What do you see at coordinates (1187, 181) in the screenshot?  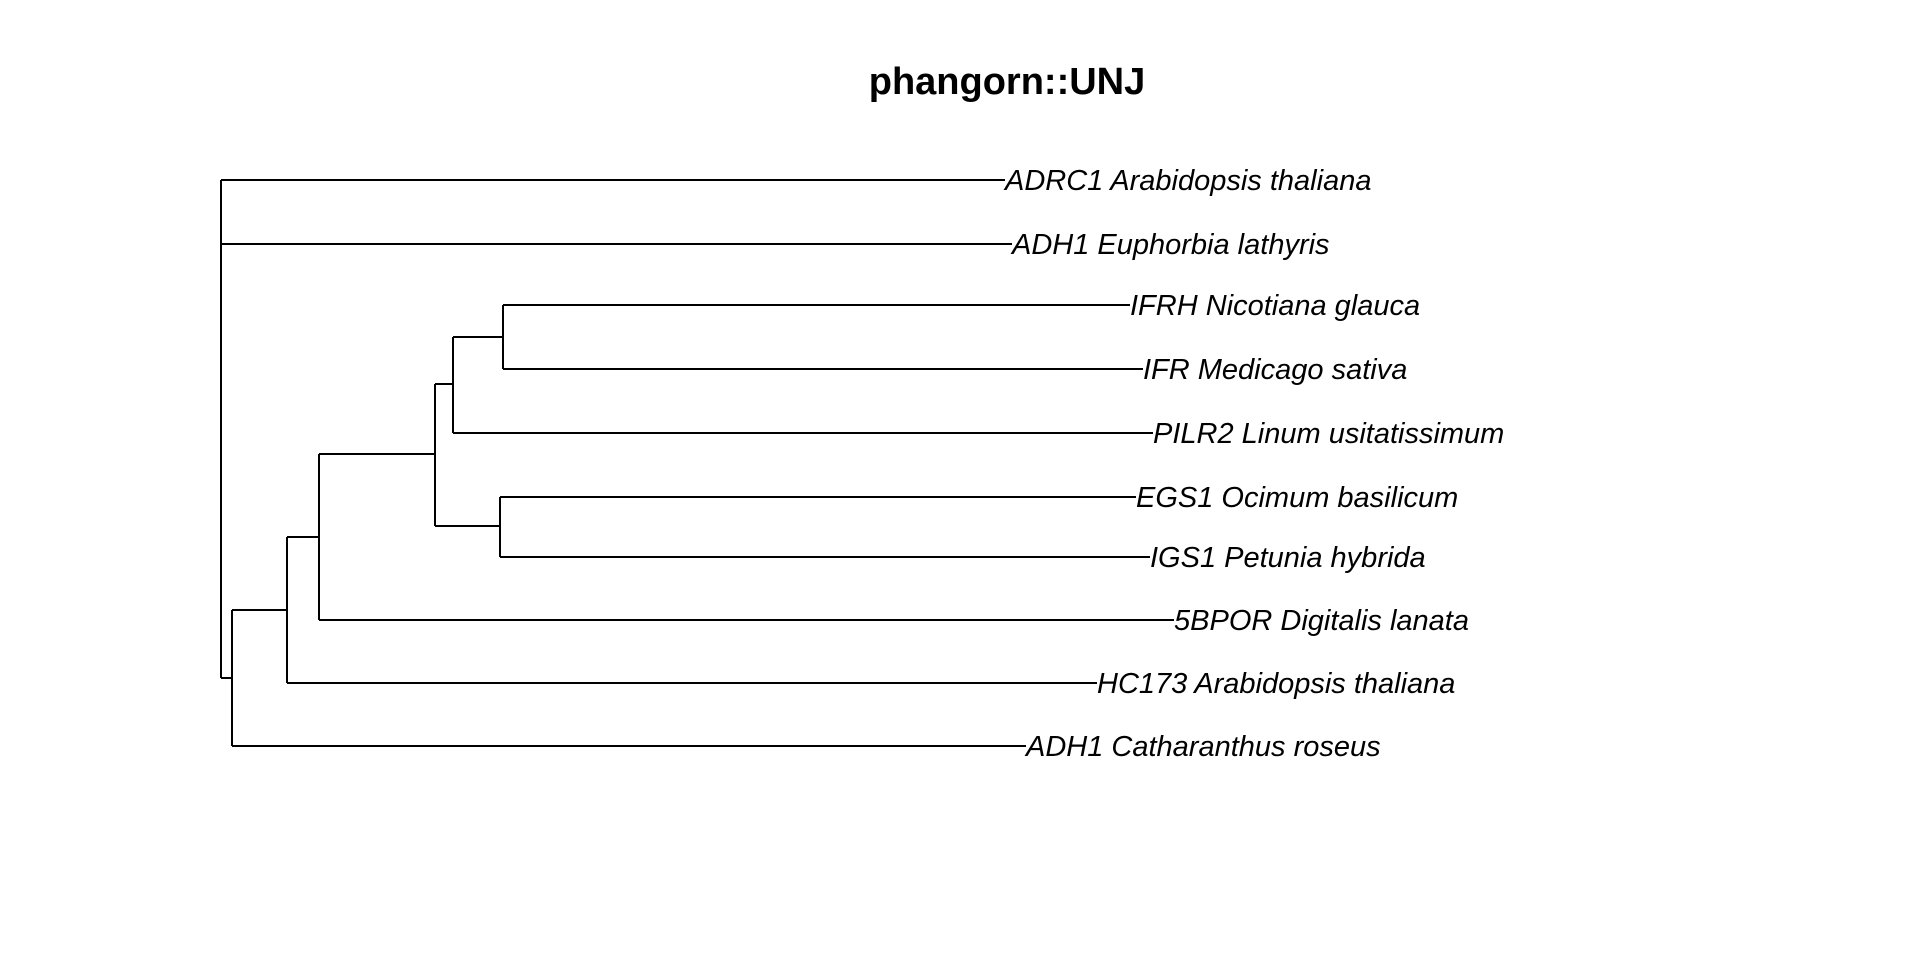 I see `tip-label-t1: ADRC1 Arabidopsis thaliana` at bounding box center [1187, 181].